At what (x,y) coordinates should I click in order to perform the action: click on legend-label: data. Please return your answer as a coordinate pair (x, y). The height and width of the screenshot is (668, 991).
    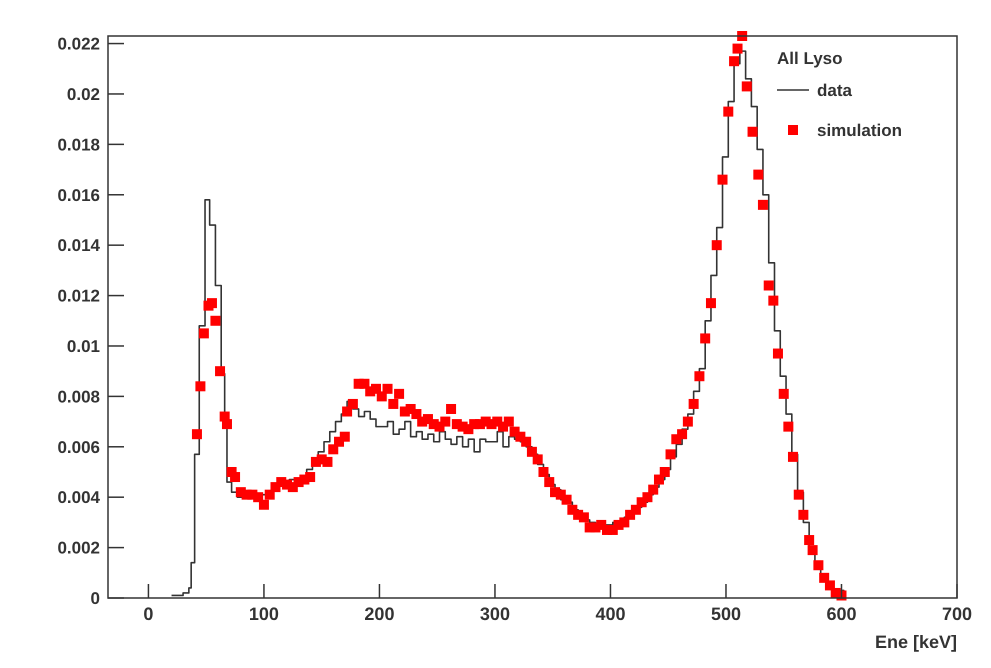
    Looking at the image, I should click on (834, 90).